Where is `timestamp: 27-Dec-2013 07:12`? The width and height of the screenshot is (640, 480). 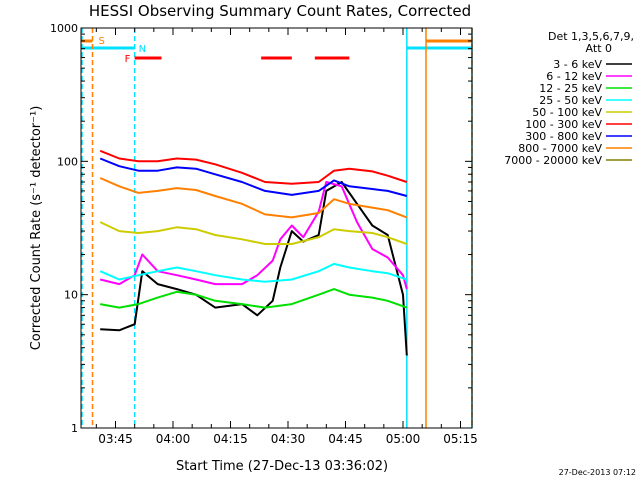
timestamp: 27-Dec-2013 07:12 is located at coordinates (597, 472).